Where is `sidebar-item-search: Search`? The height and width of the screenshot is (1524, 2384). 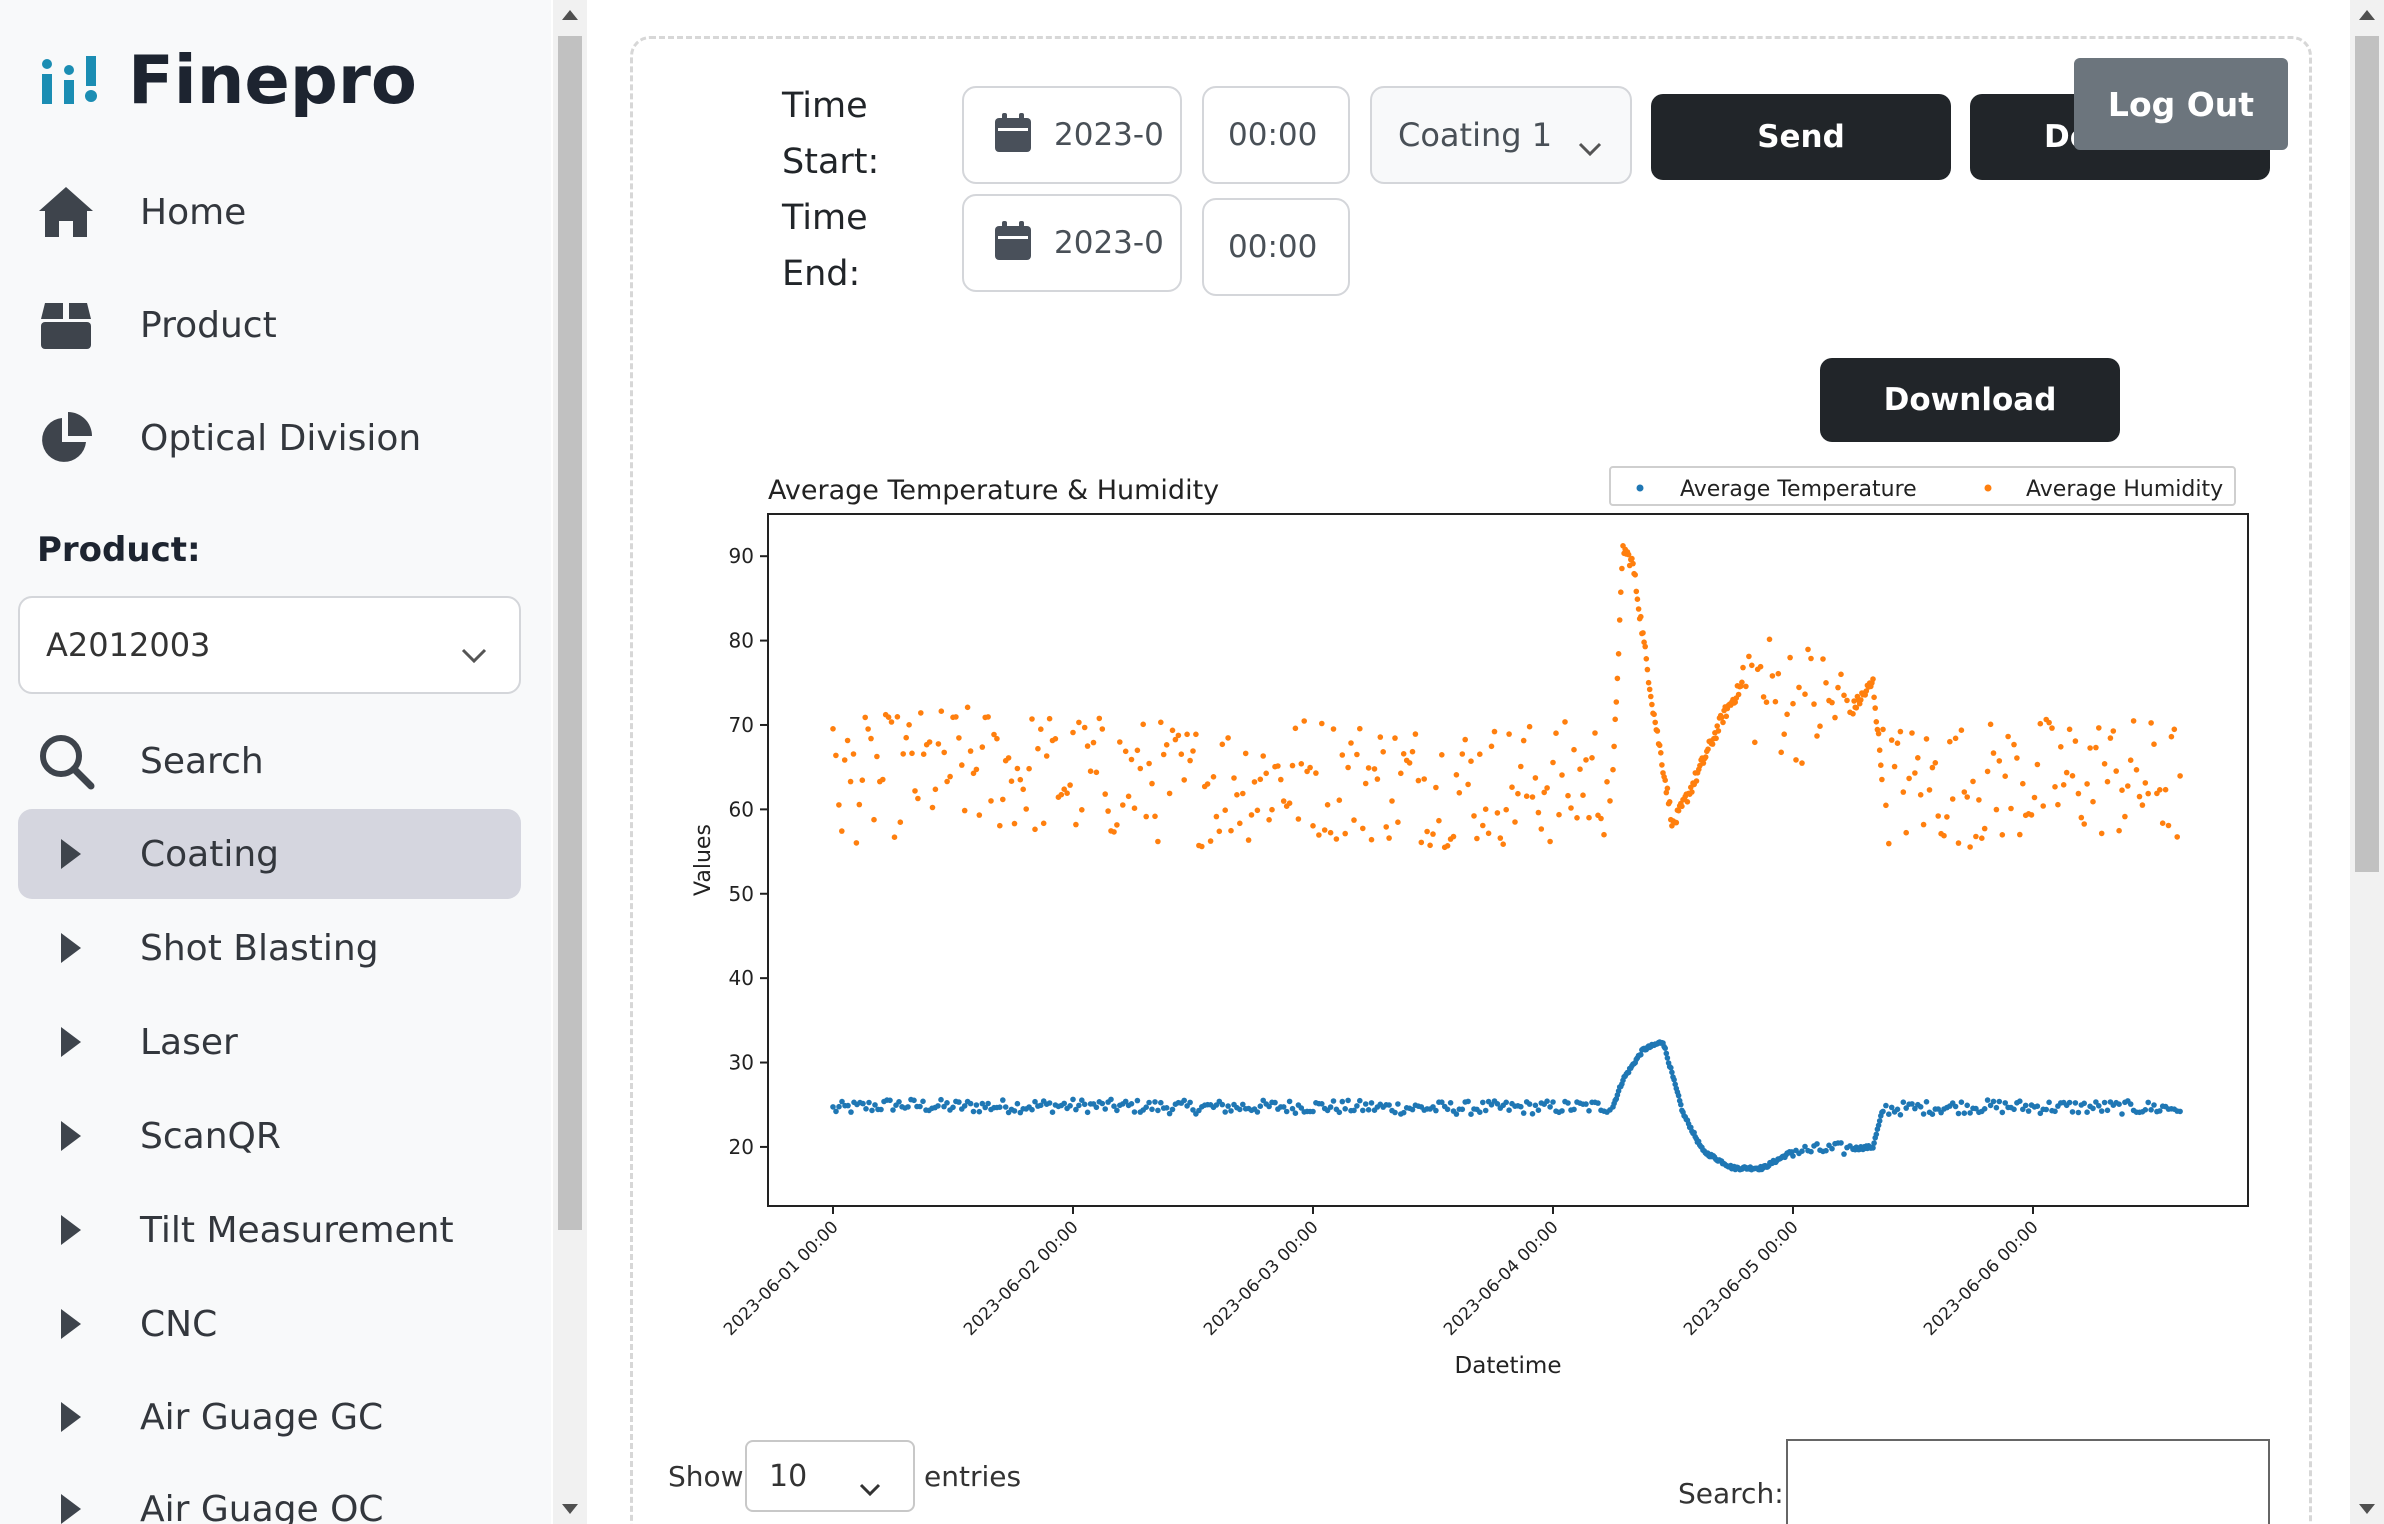
sidebar-item-search: Search is located at coordinates (269, 761).